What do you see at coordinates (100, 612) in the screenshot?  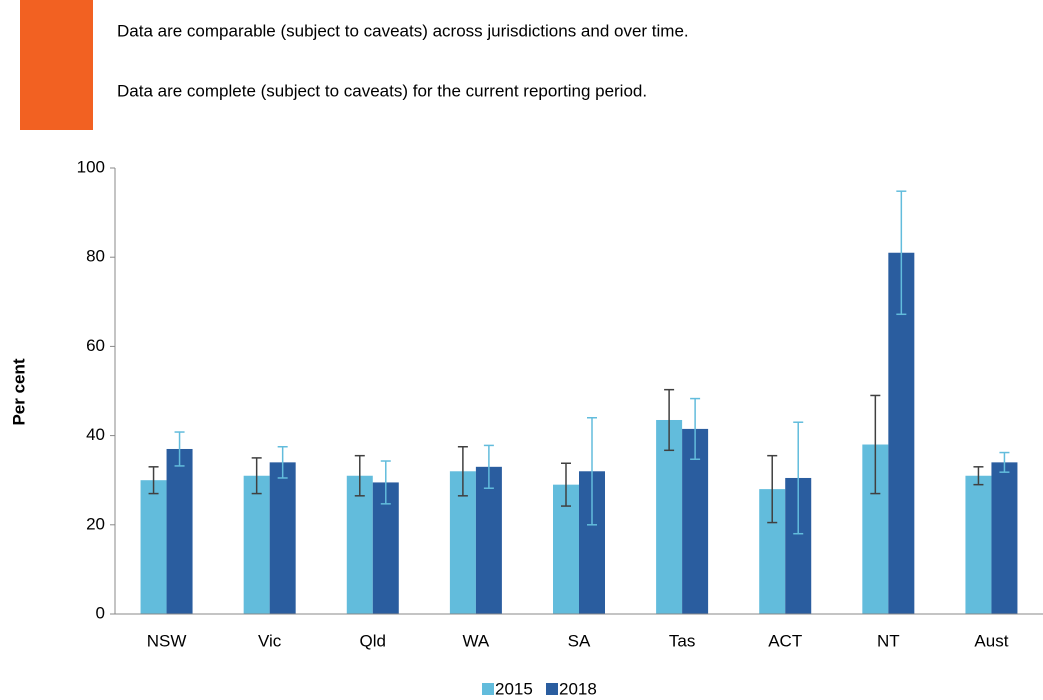 I see `y-tick-label: 0` at bounding box center [100, 612].